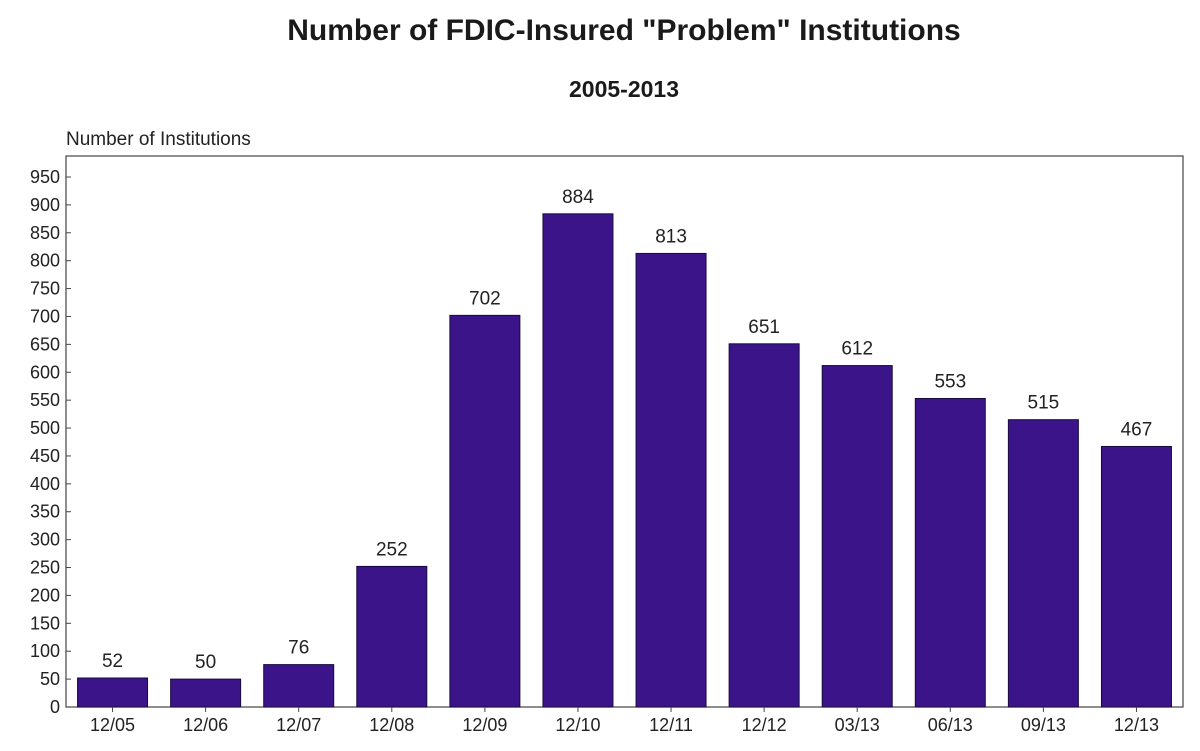 The width and height of the screenshot is (1200, 751). What do you see at coordinates (45, 316) in the screenshot?
I see `y-tick-label: 700` at bounding box center [45, 316].